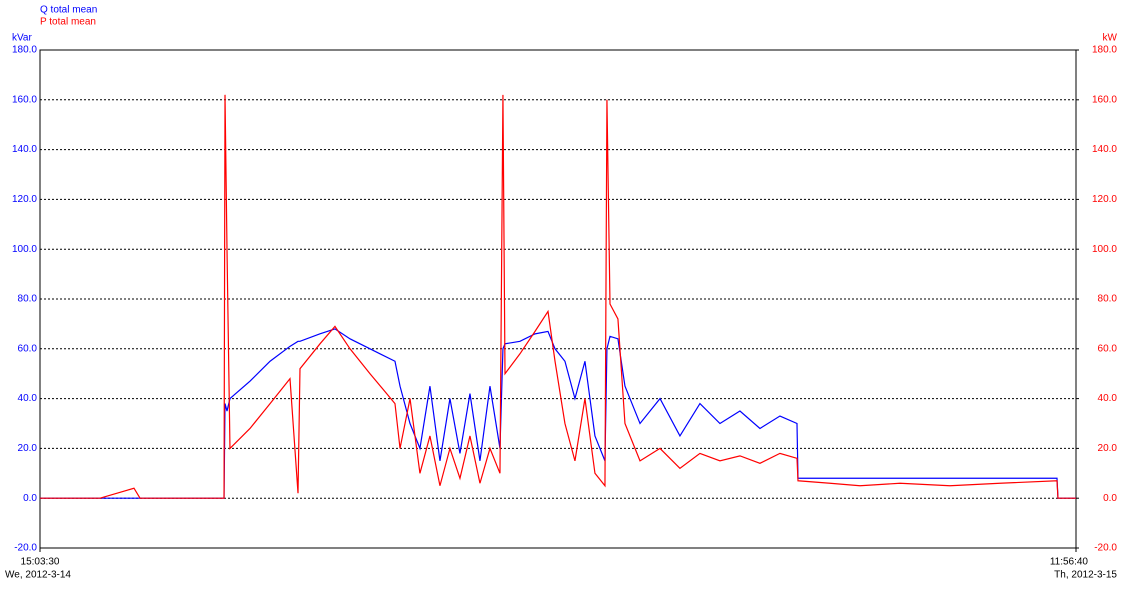  I want to click on y-tick-label: 140.0, so click(24, 149).